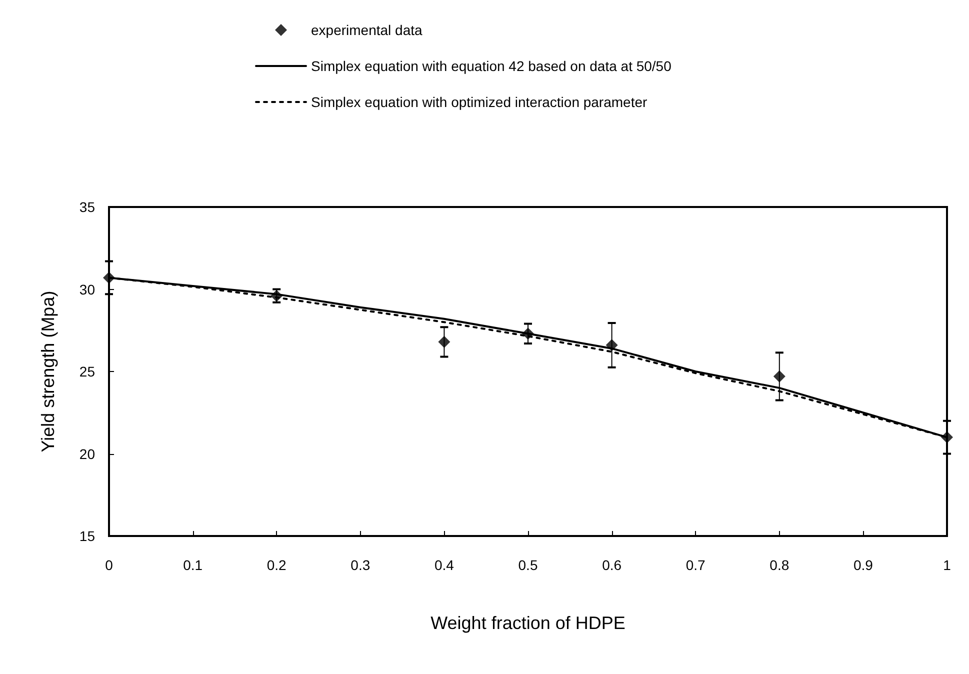 Image resolution: width=969 pixels, height=674 pixels. I want to click on x-tick-label: 0.6, so click(612, 565).